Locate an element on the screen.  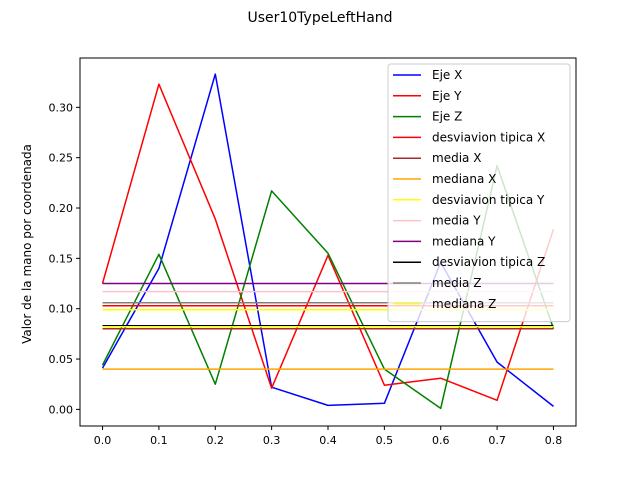
legend-label: Eje Z is located at coordinates (447, 117).